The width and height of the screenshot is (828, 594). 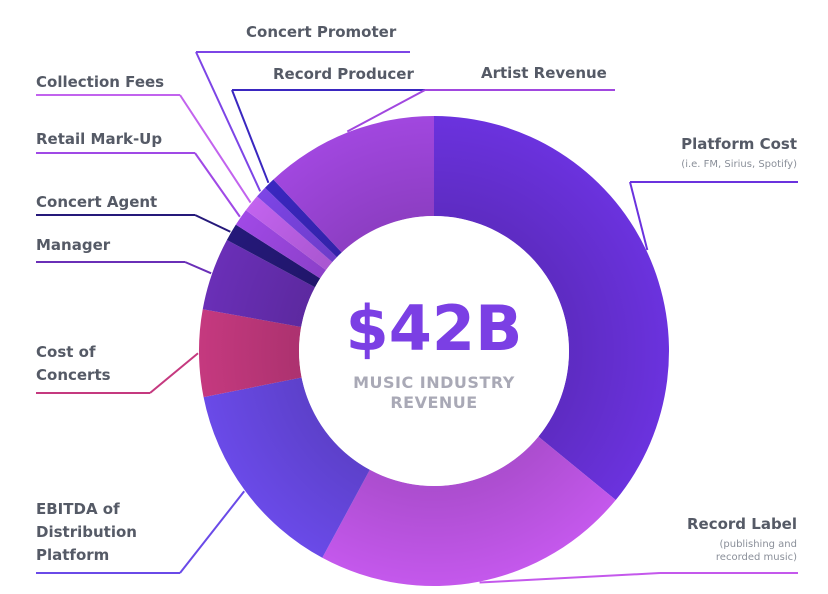 I want to click on label-concert-agent: Concert Agent, so click(x=96, y=202).